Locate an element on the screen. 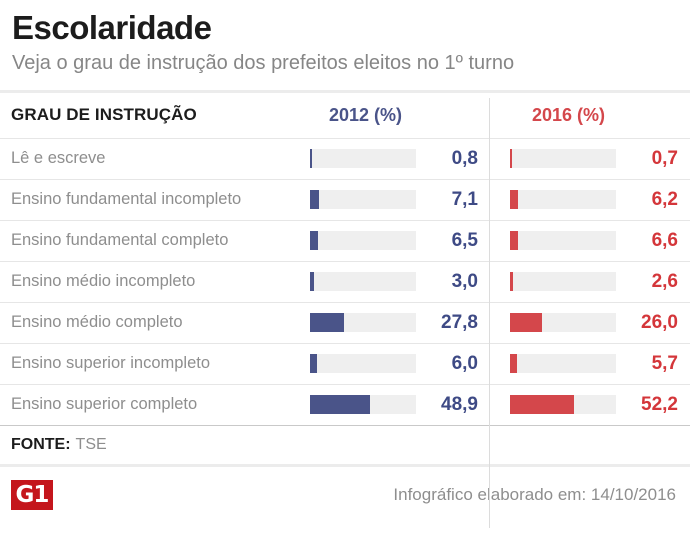  bar-cell-2016: 52,2 is located at coordinates (583, 405).